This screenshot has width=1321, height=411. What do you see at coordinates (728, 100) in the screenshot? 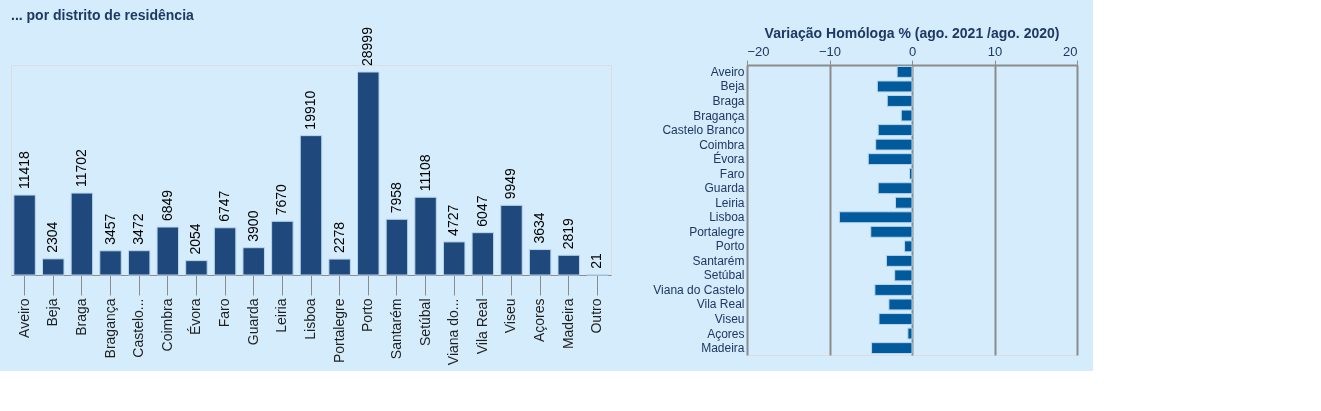
I see `y-tick-label: Braga` at bounding box center [728, 100].